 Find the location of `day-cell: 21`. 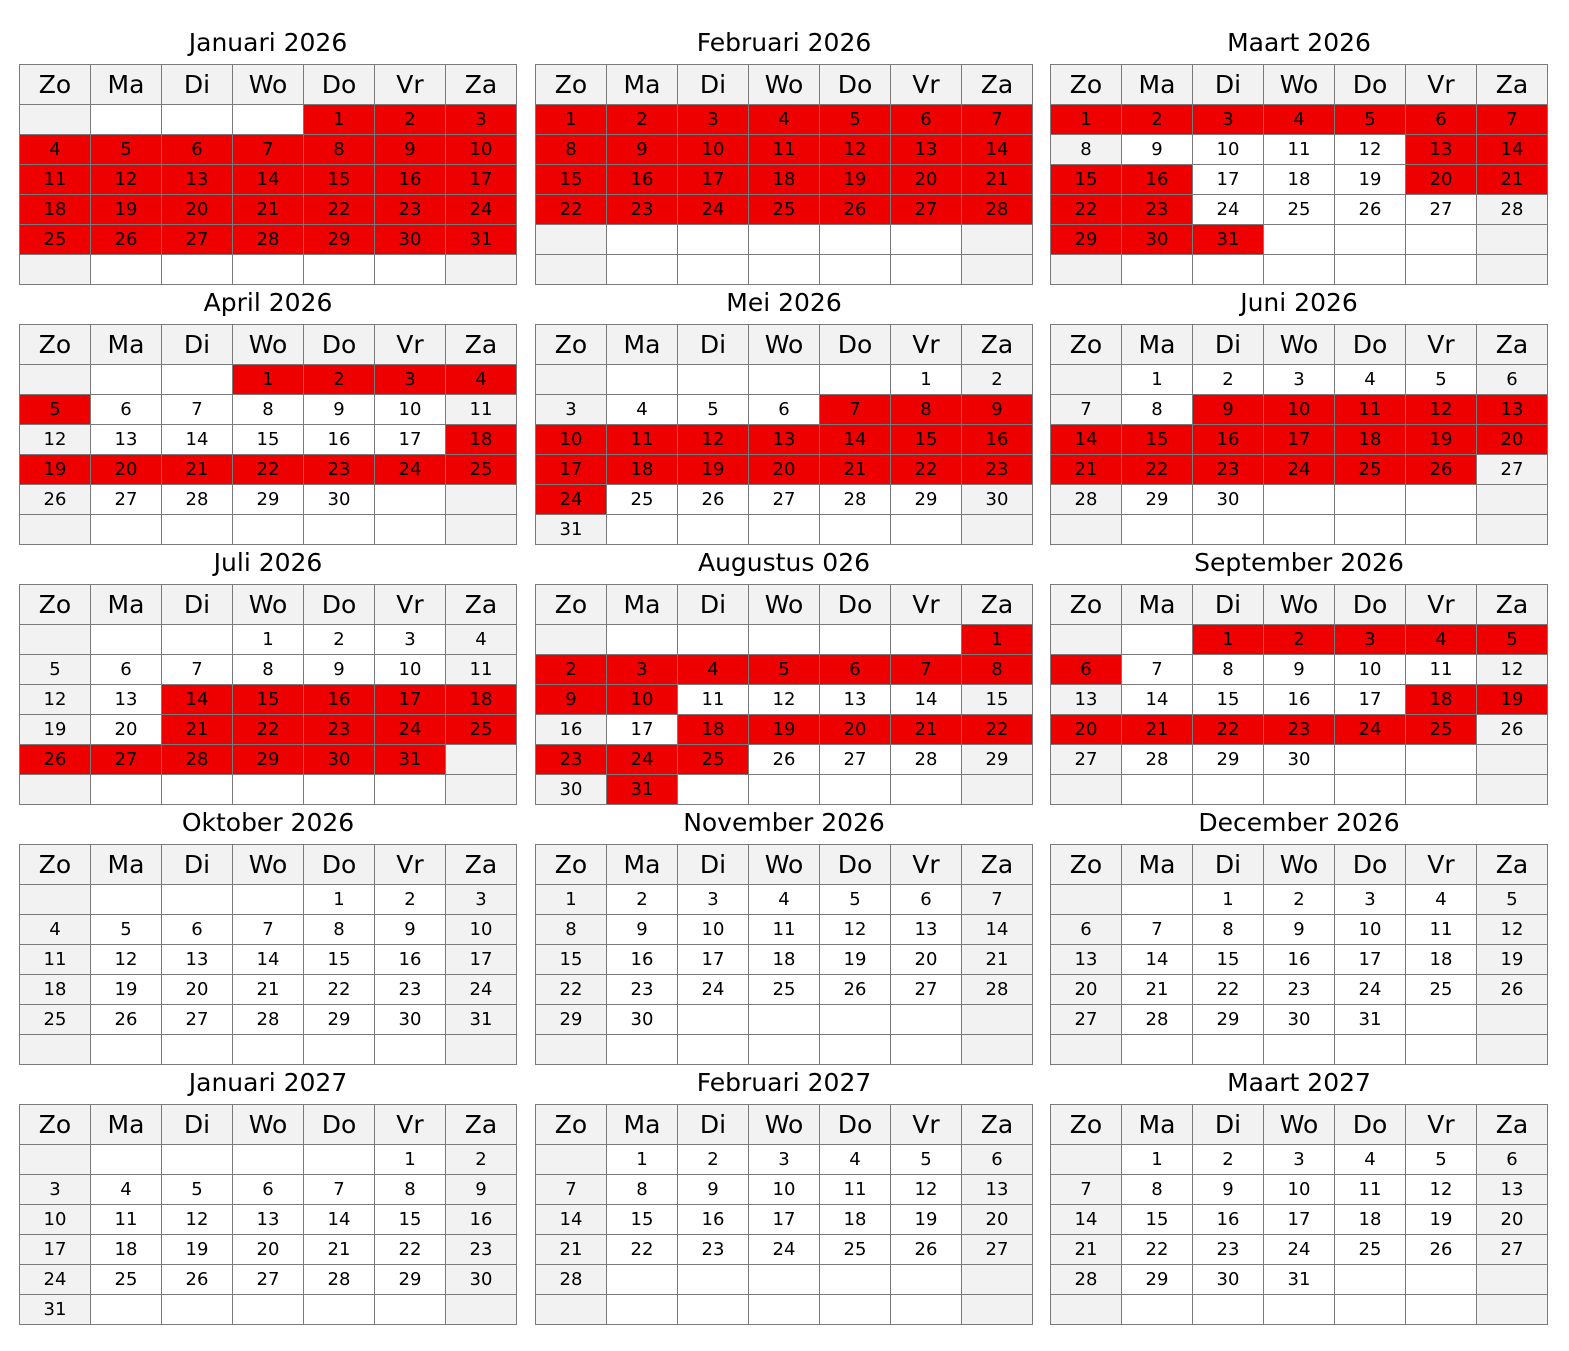

day-cell: 21 is located at coordinates (1512, 179).